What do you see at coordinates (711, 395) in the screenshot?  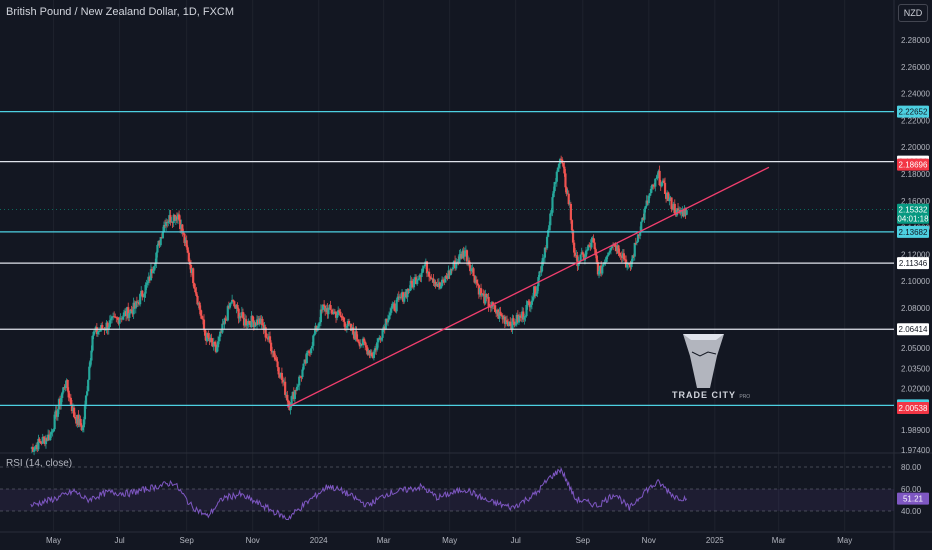 I see `brand-logo-text: TRADE CITY PRO` at bounding box center [711, 395].